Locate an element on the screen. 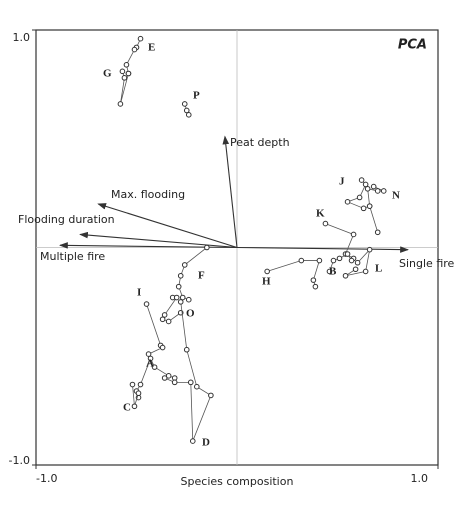 This screenshot has height=506, width=474. series-label: A is located at coordinates (150, 364).